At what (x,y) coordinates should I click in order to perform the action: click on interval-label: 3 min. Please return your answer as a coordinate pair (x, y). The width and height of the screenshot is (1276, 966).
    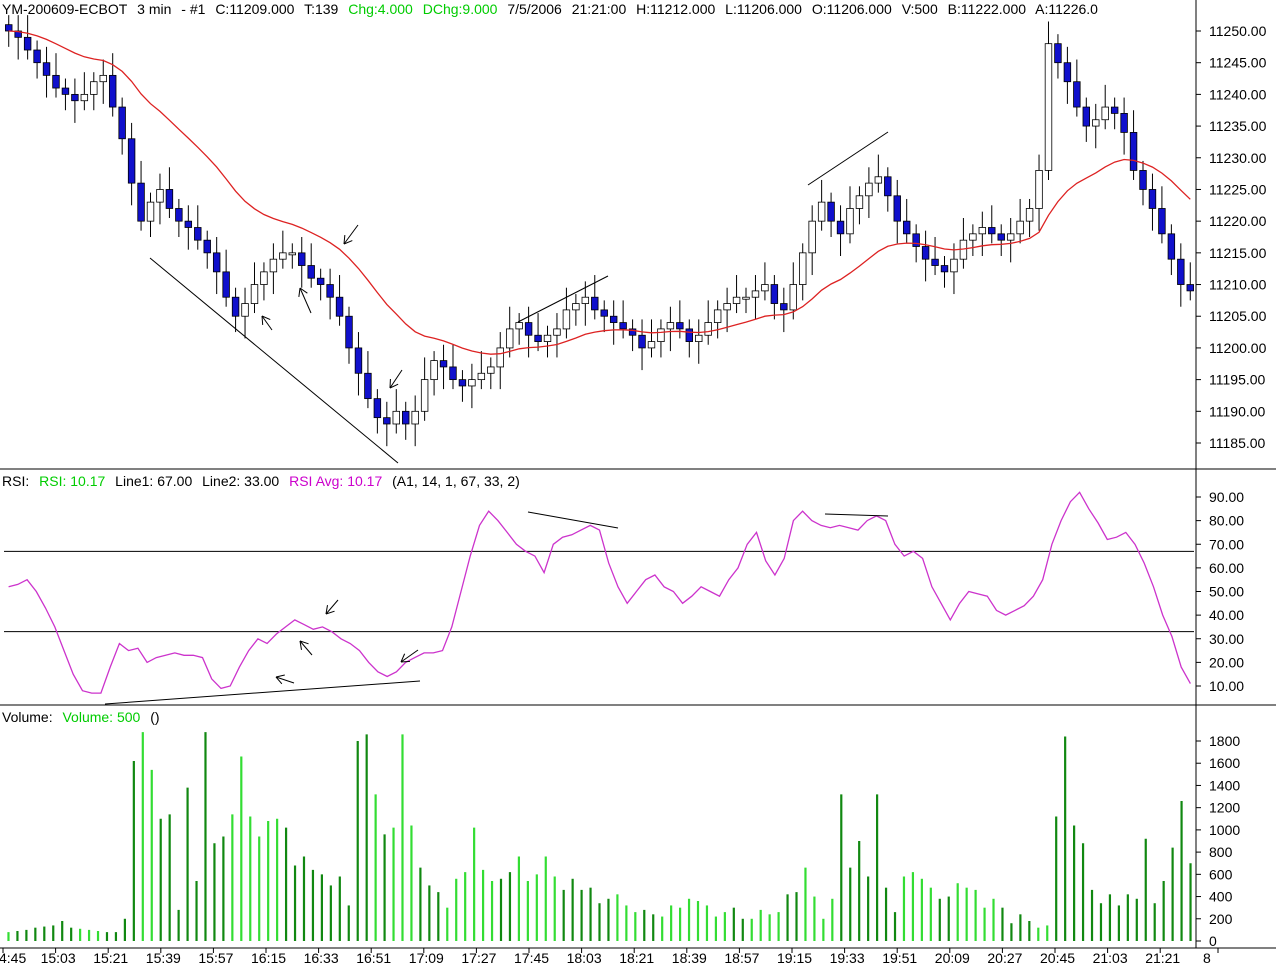
    Looking at the image, I should click on (154, 9).